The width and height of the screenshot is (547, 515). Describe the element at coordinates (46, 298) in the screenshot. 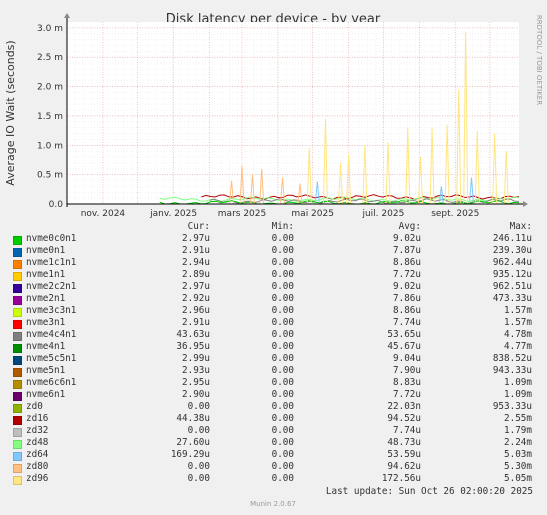

I see `legend-name: nvme2n1` at that location.